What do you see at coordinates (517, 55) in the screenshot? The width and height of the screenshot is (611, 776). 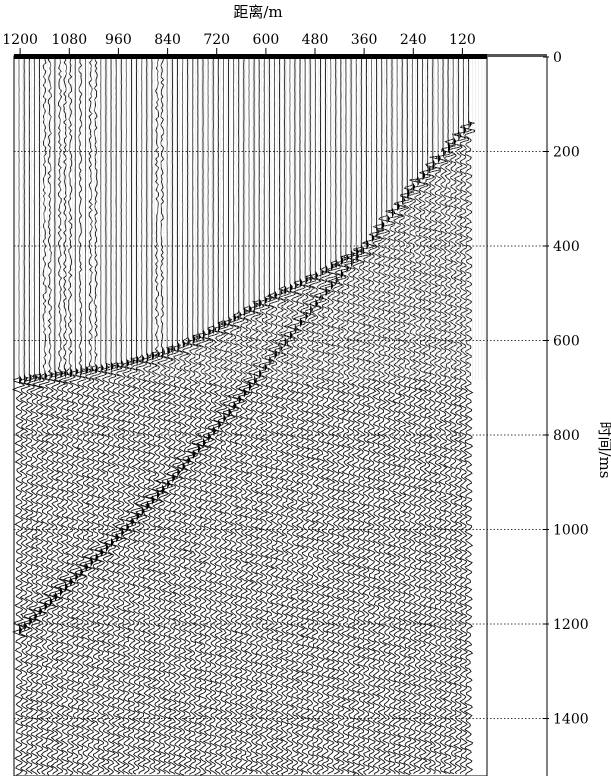 I see `top-bar-right` at bounding box center [517, 55].